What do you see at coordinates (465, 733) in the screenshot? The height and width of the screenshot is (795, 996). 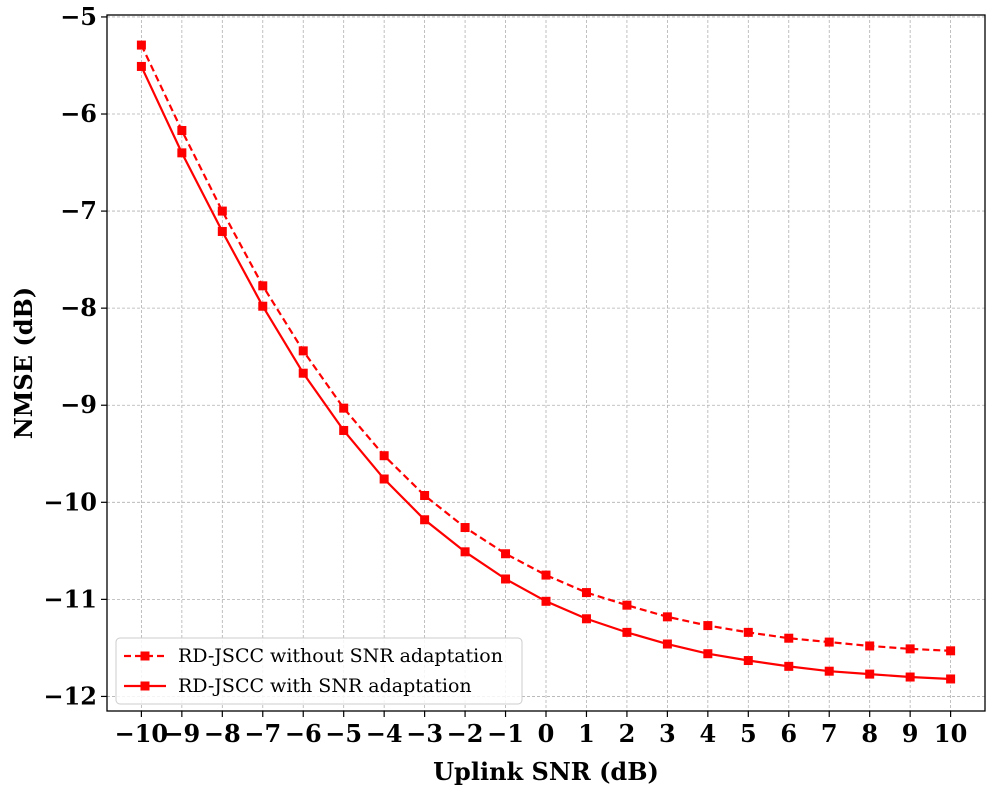 I see `x-tick-label: −2` at bounding box center [465, 733].